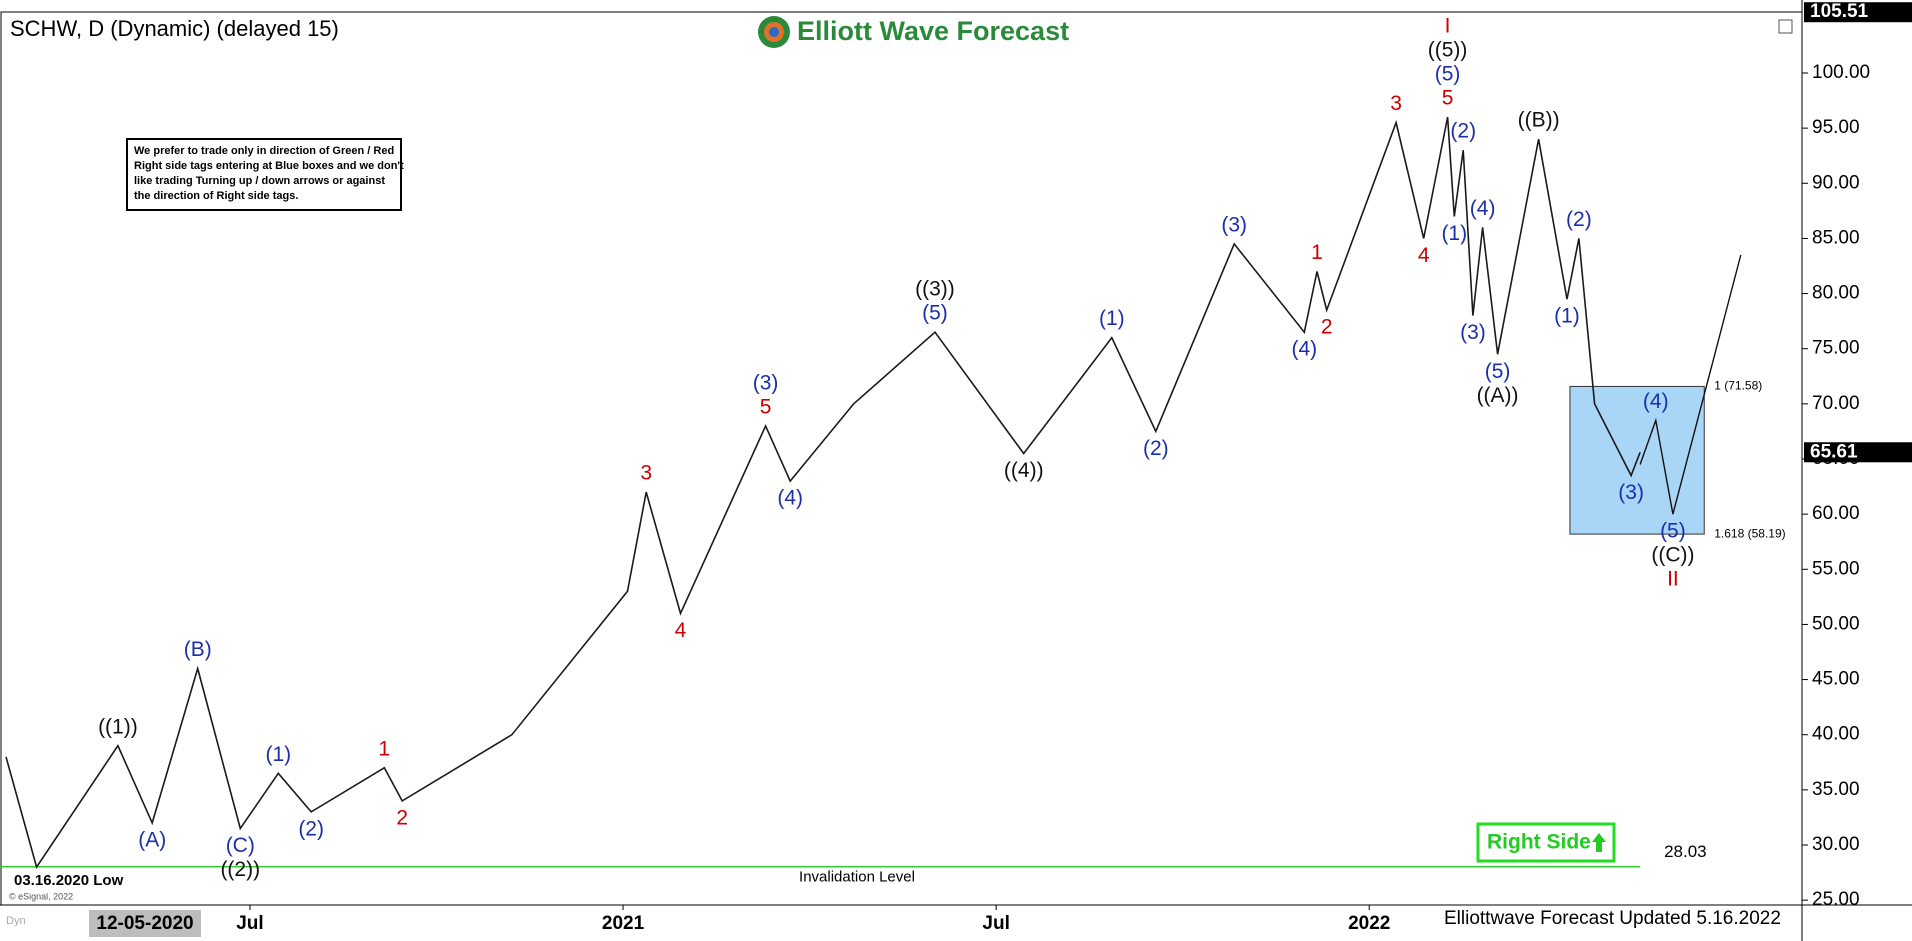  What do you see at coordinates (623, 923) in the screenshot?
I see `x-tick-label: 2021` at bounding box center [623, 923].